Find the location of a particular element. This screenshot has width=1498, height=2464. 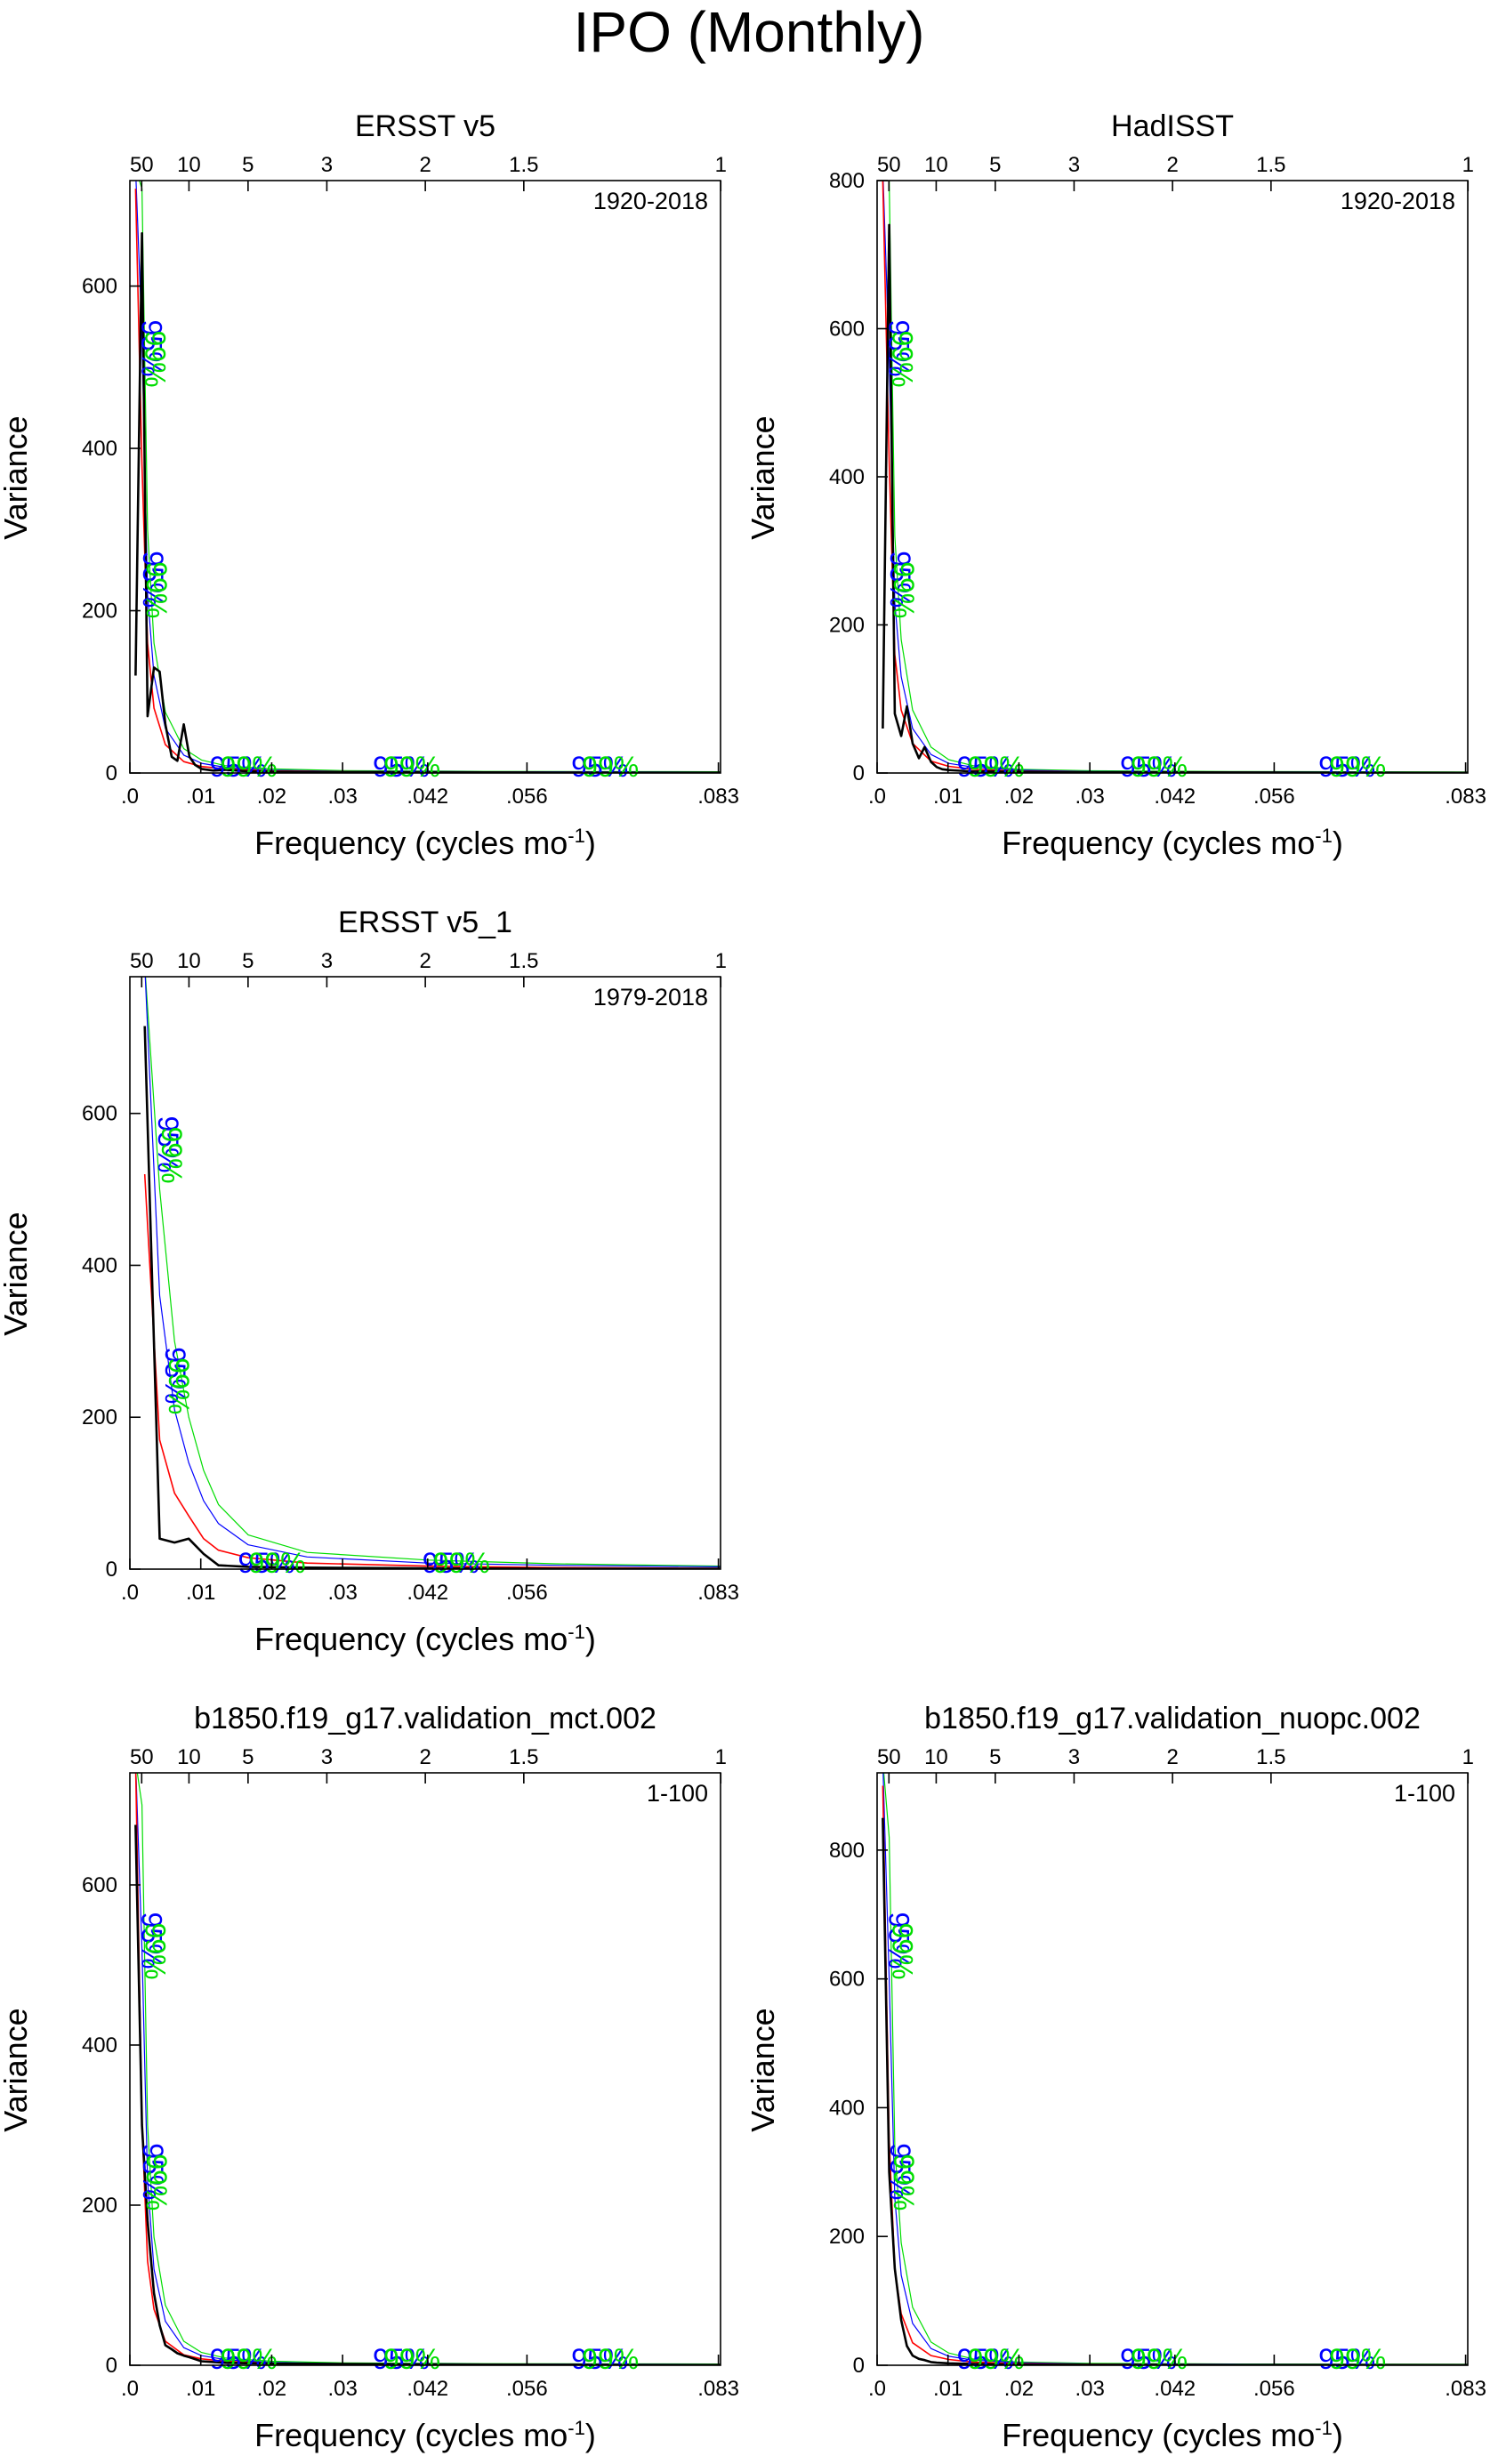

x-tick-label: .02 is located at coordinates (1019, 797).